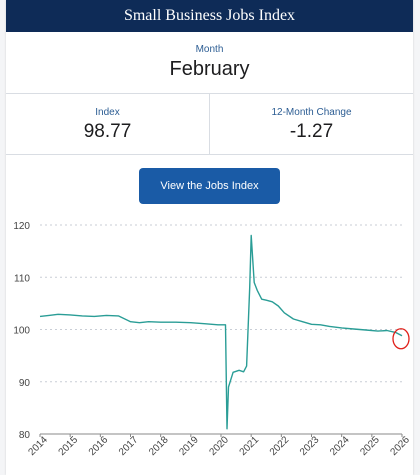 This screenshot has height=475, width=420. I want to click on month-value: February, so click(209, 69).